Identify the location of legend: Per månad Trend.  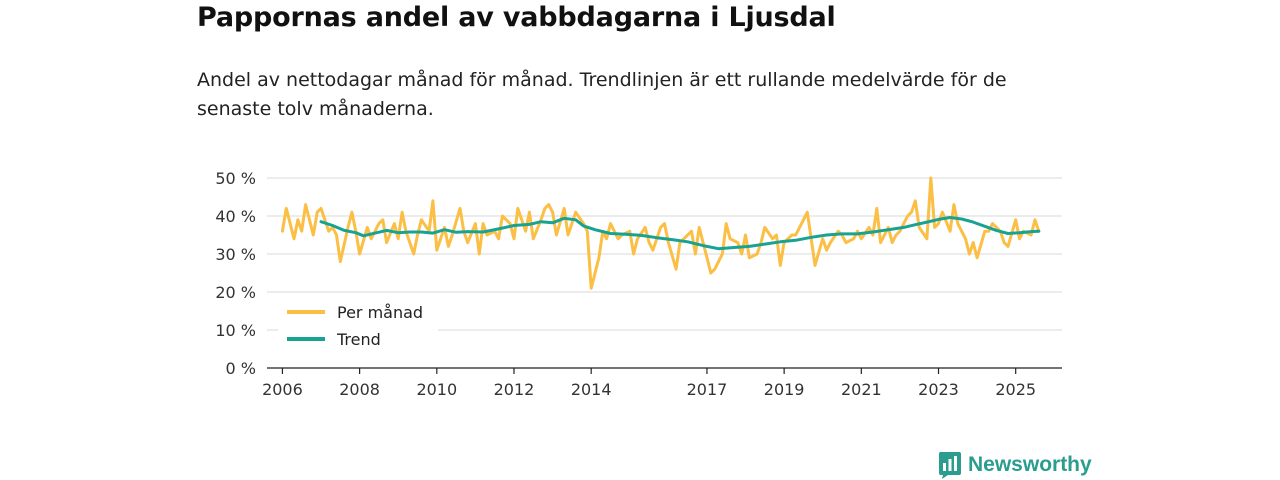
(358, 327).